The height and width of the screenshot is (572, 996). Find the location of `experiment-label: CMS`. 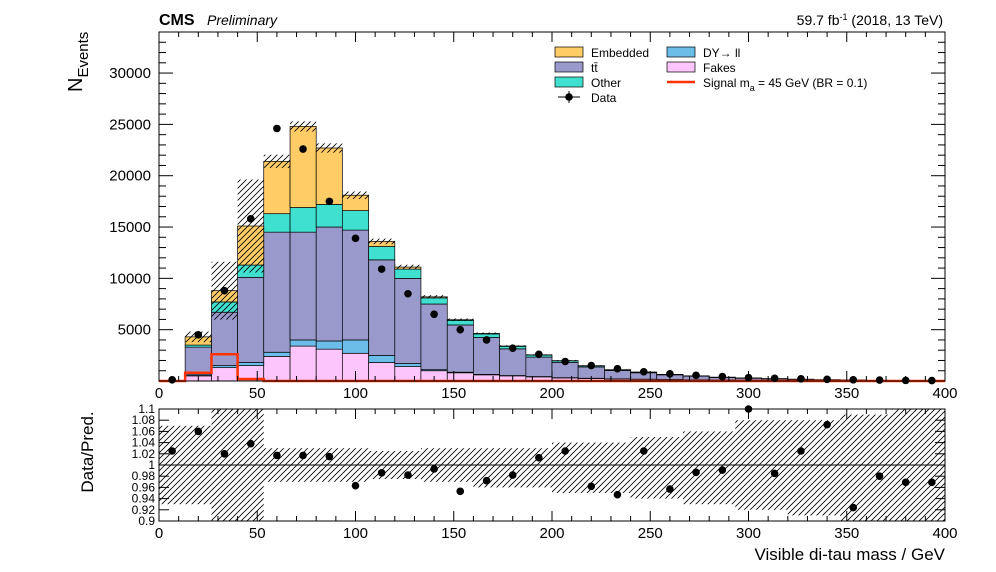

experiment-label: CMS is located at coordinates (177, 20).